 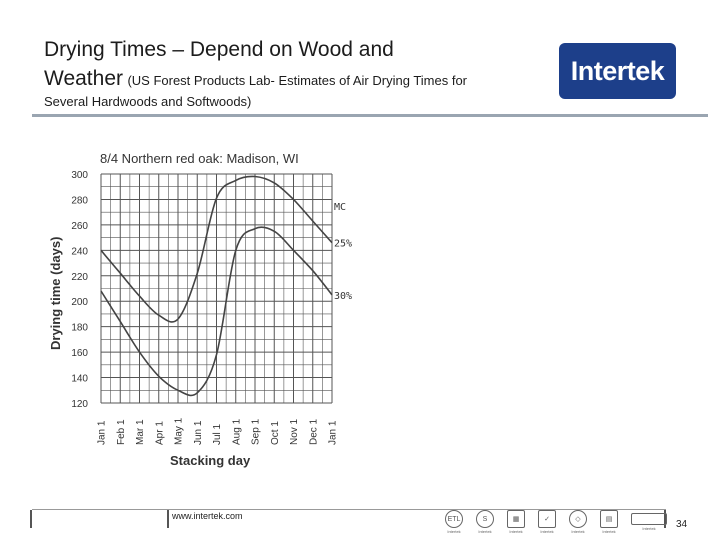 I want to click on intertek-logo: Intertek, so click(x=617, y=71).